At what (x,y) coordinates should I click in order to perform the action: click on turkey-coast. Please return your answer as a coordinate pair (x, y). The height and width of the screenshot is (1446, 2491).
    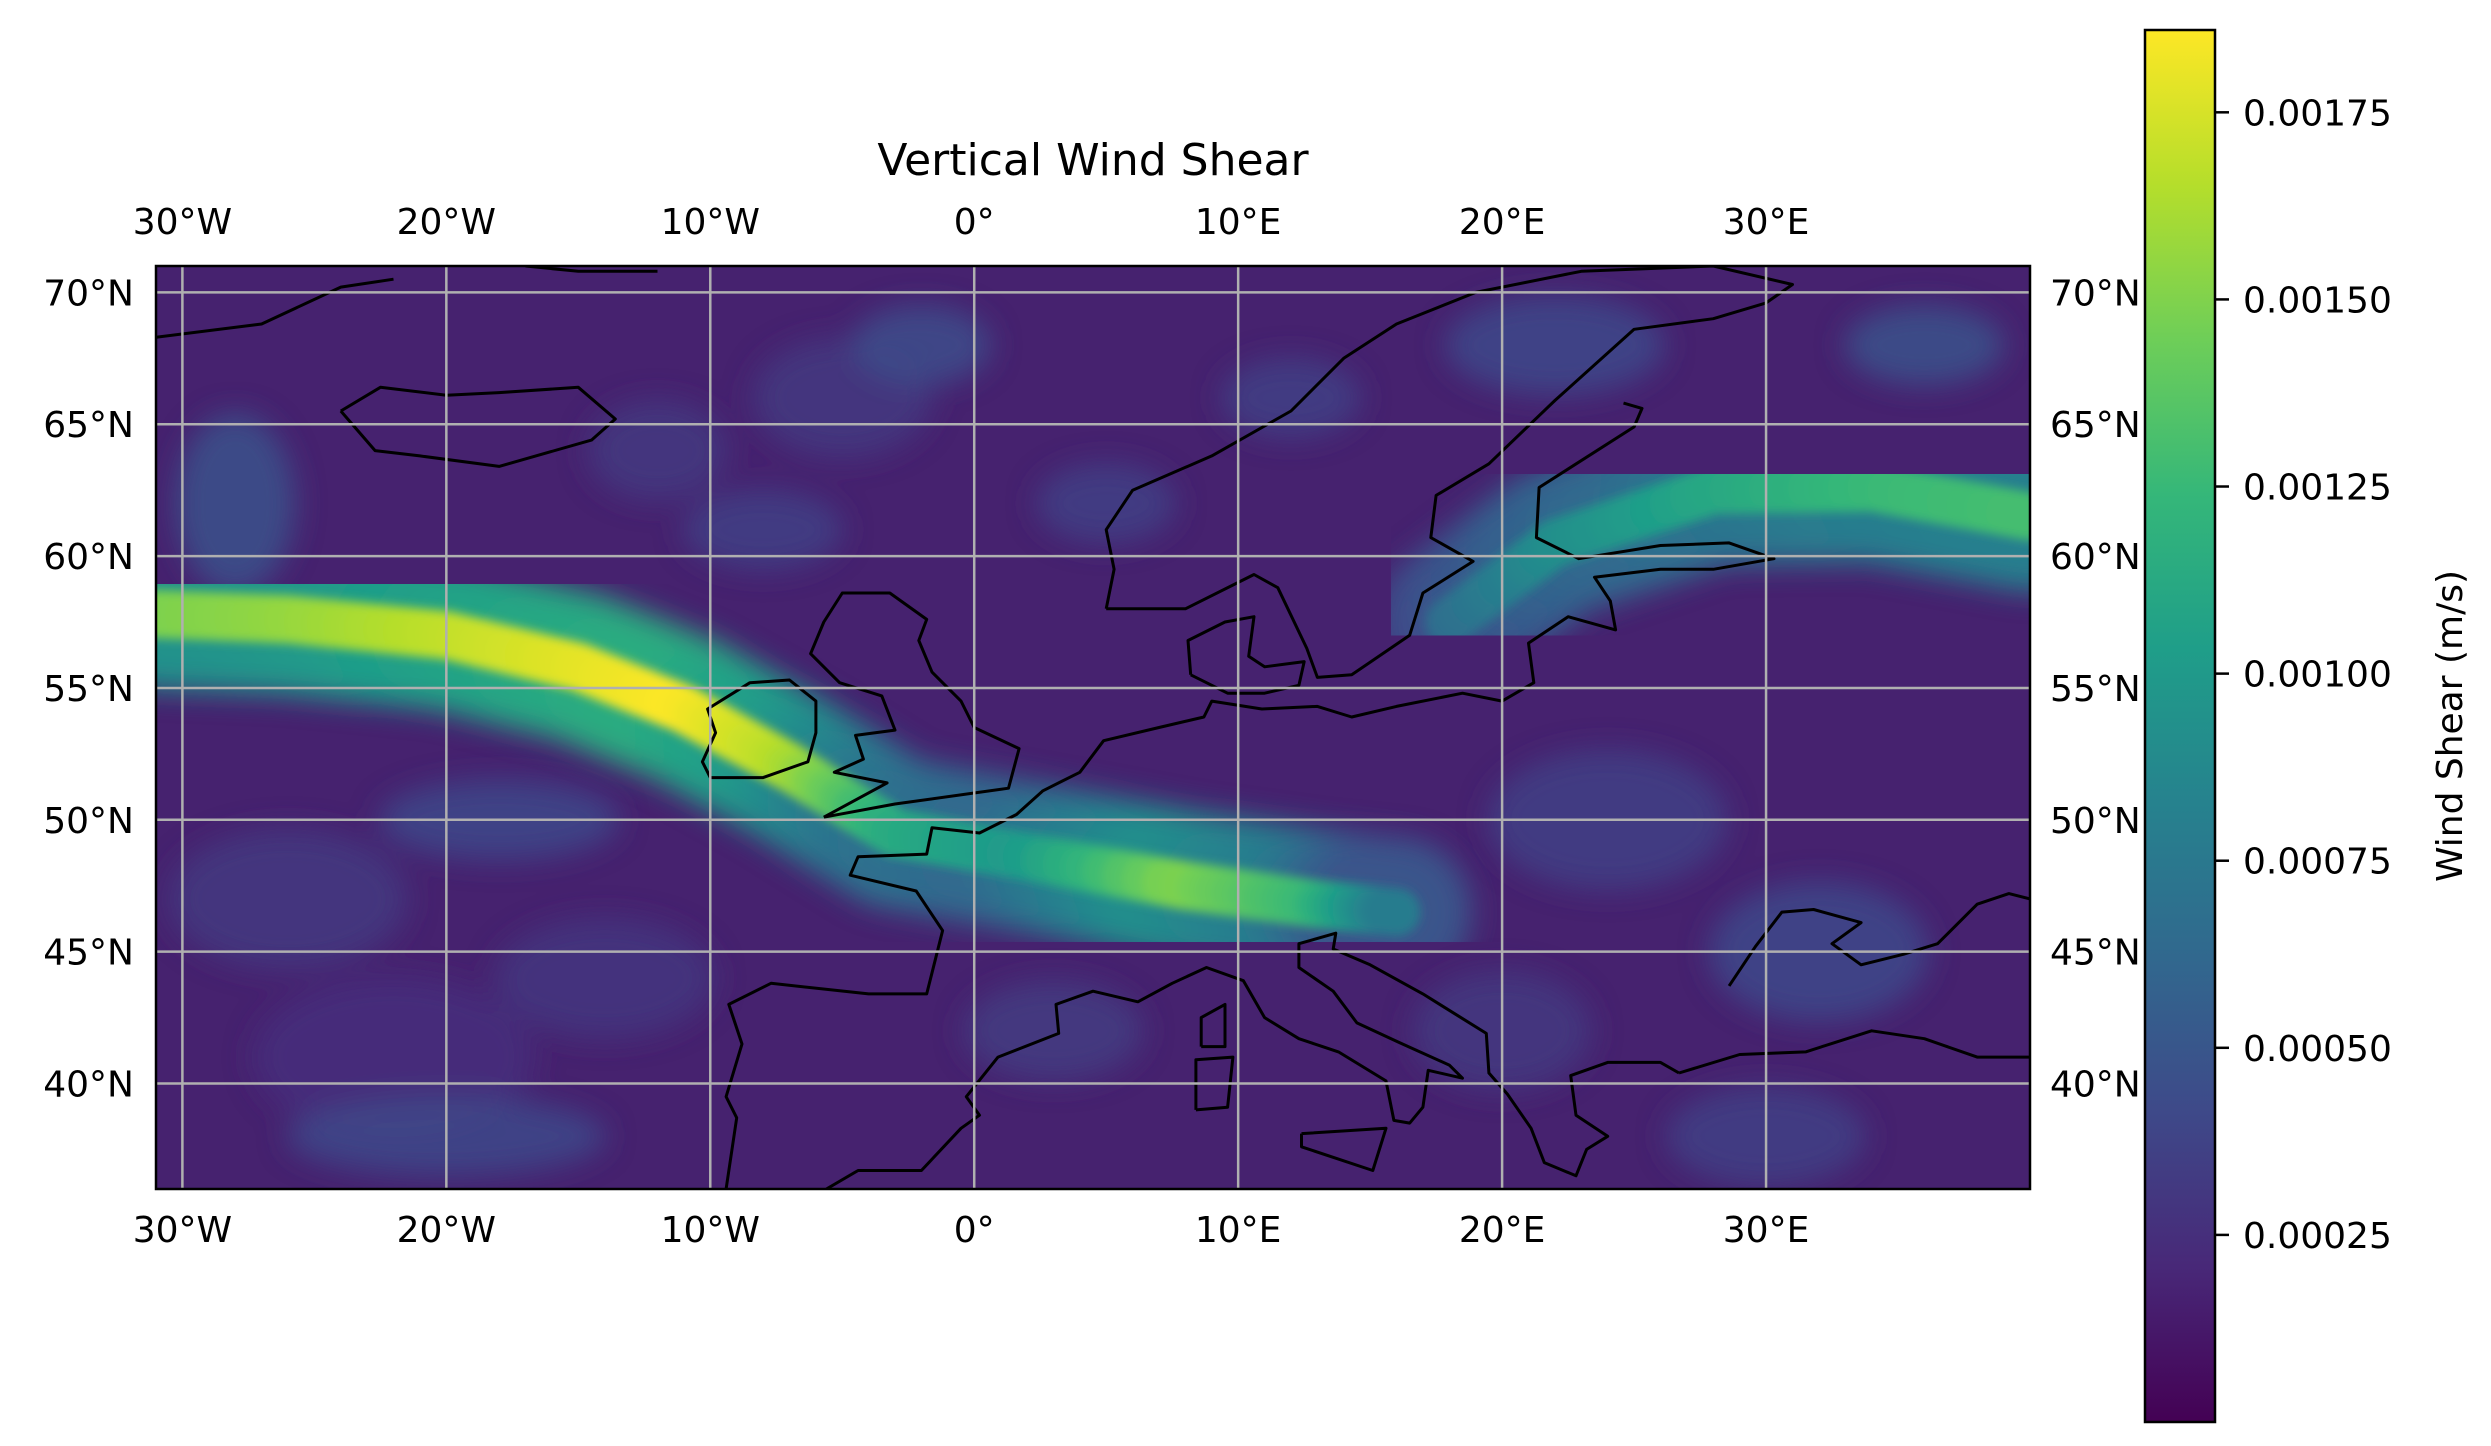
    Looking at the image, I should click on (1854, 1052).